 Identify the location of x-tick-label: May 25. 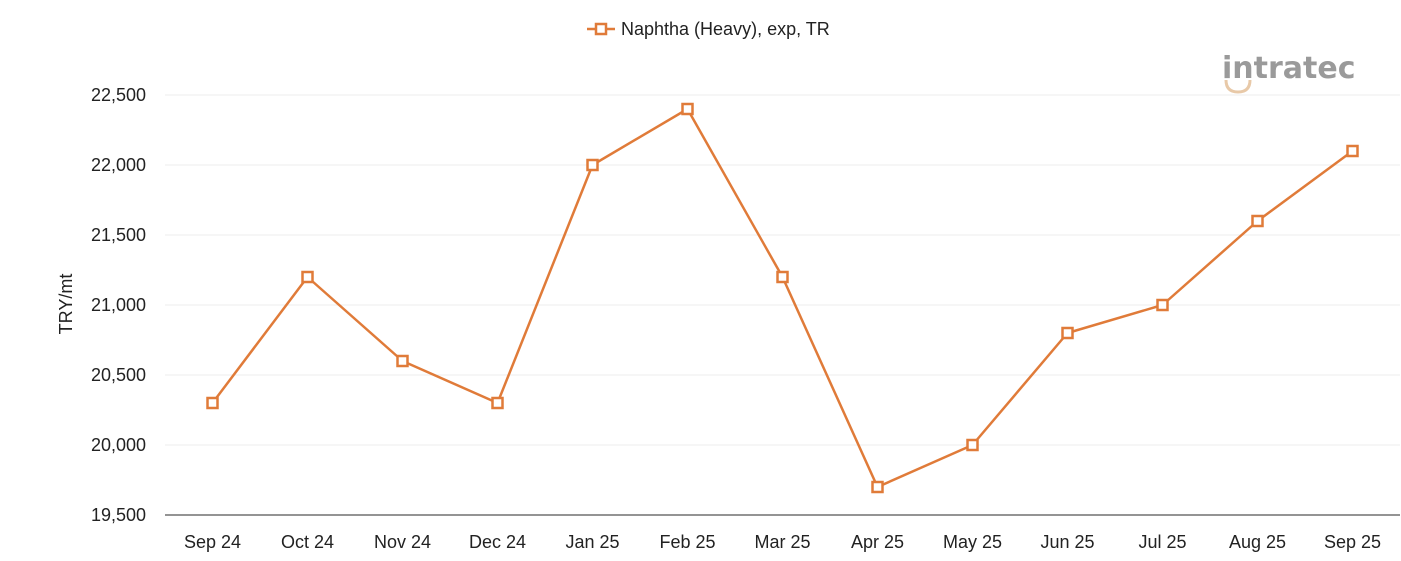
(972, 542).